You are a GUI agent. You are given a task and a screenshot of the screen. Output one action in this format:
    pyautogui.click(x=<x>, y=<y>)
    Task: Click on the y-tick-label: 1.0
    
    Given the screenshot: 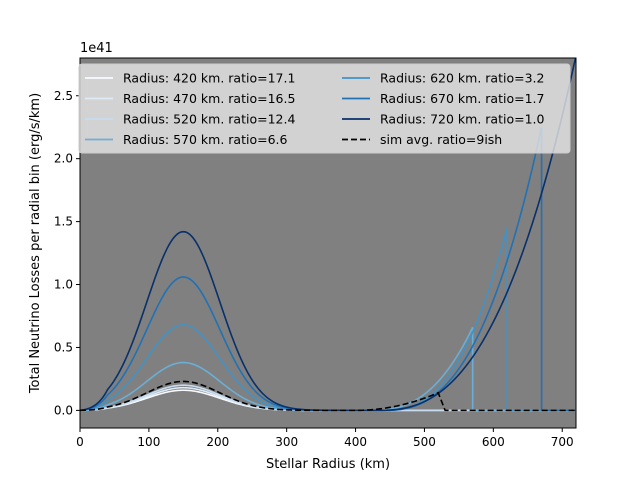 What is the action you would take?
    pyautogui.click(x=63, y=285)
    